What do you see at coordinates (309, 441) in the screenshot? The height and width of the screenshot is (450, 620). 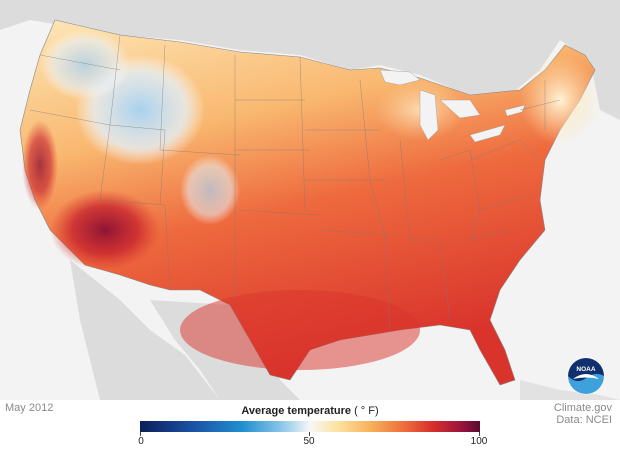 I see `legend-tick-label-mid: 50` at bounding box center [309, 441].